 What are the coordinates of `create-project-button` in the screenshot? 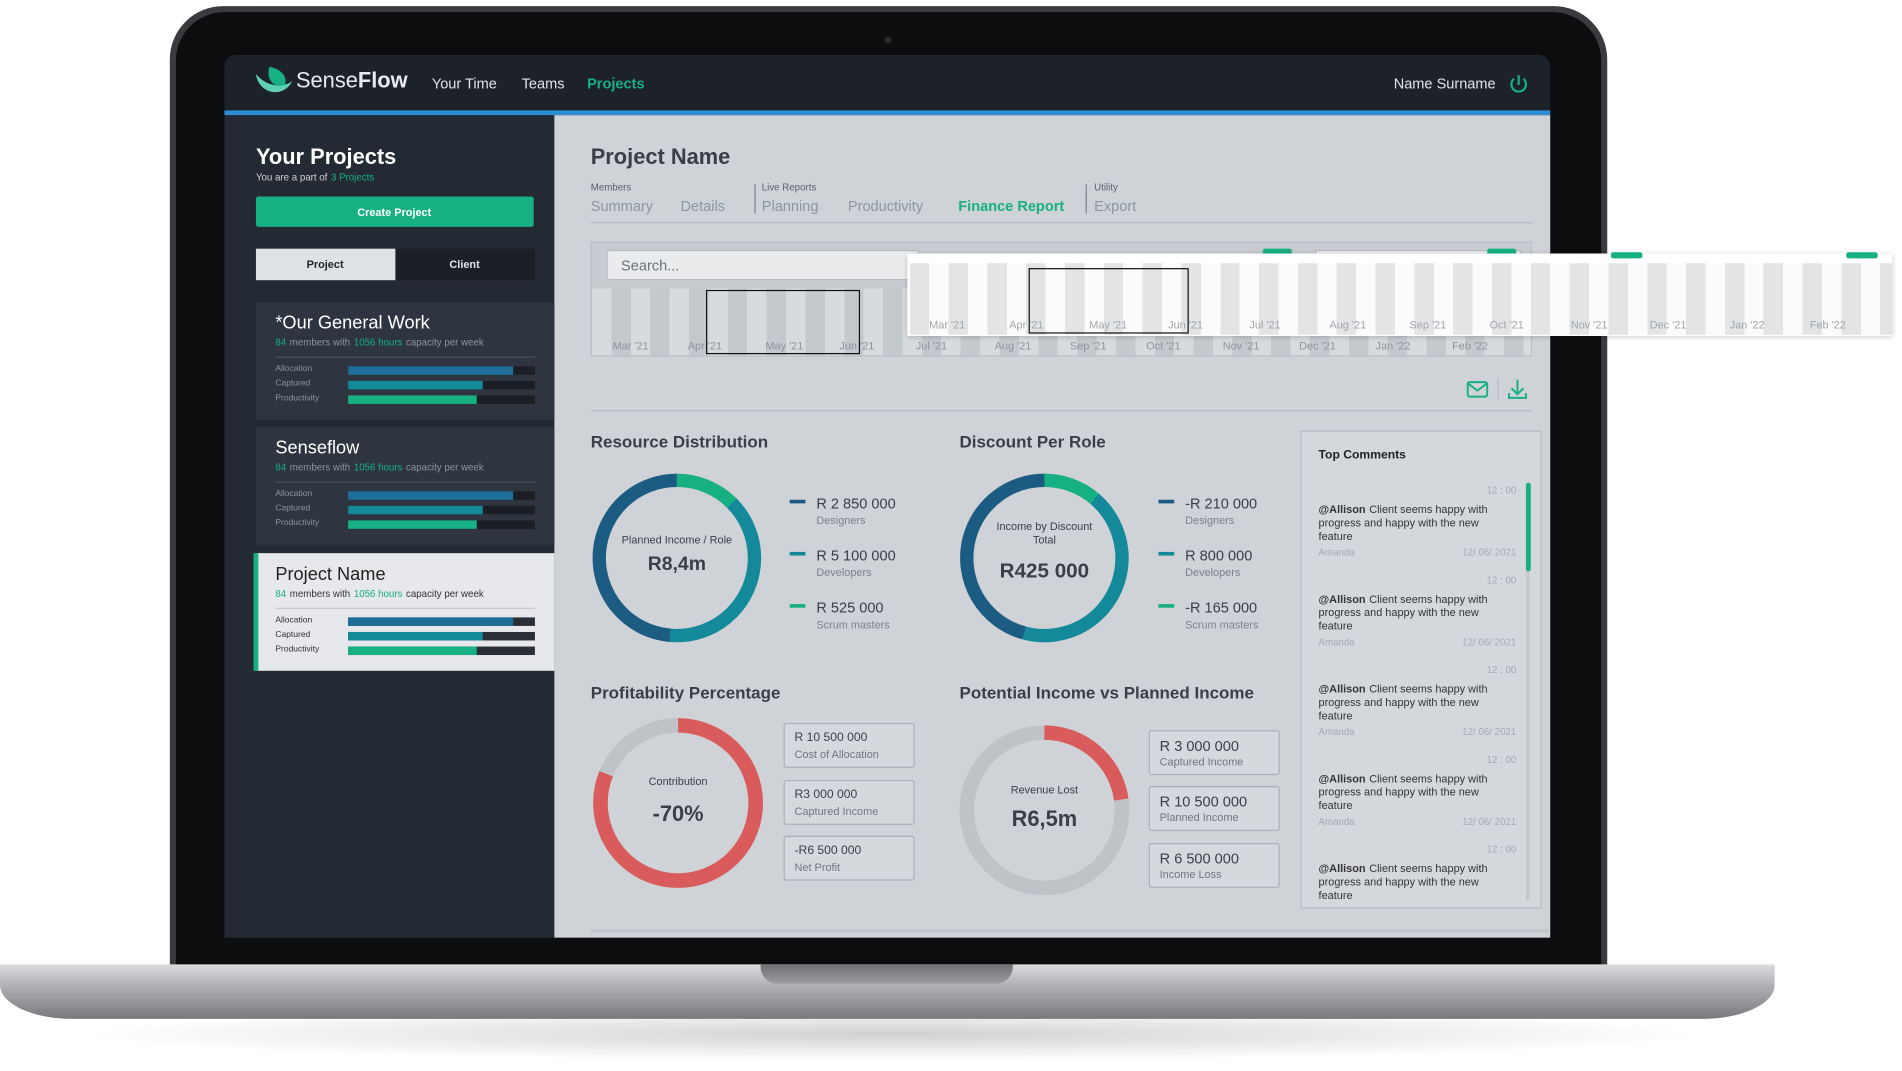 It's located at (394, 211).